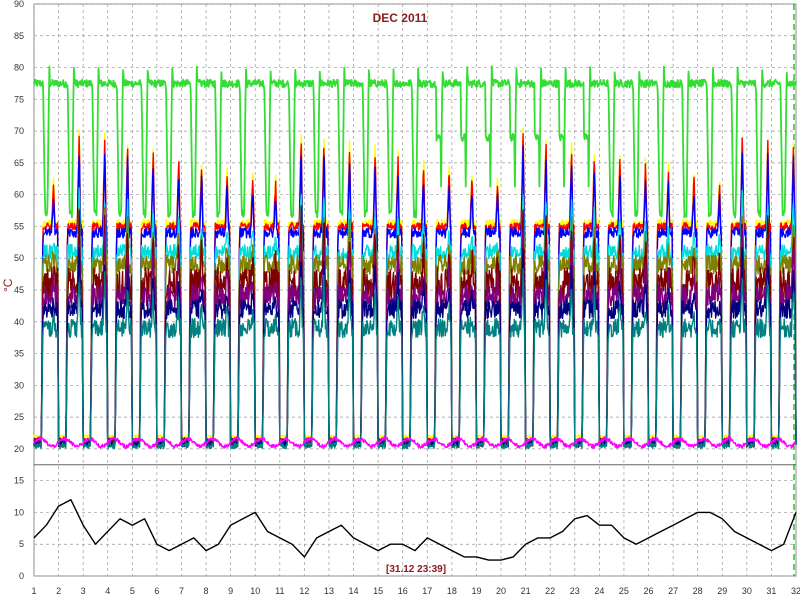 The width and height of the screenshot is (800, 600). I want to click on y-tick-label: 20, so click(19, 449).